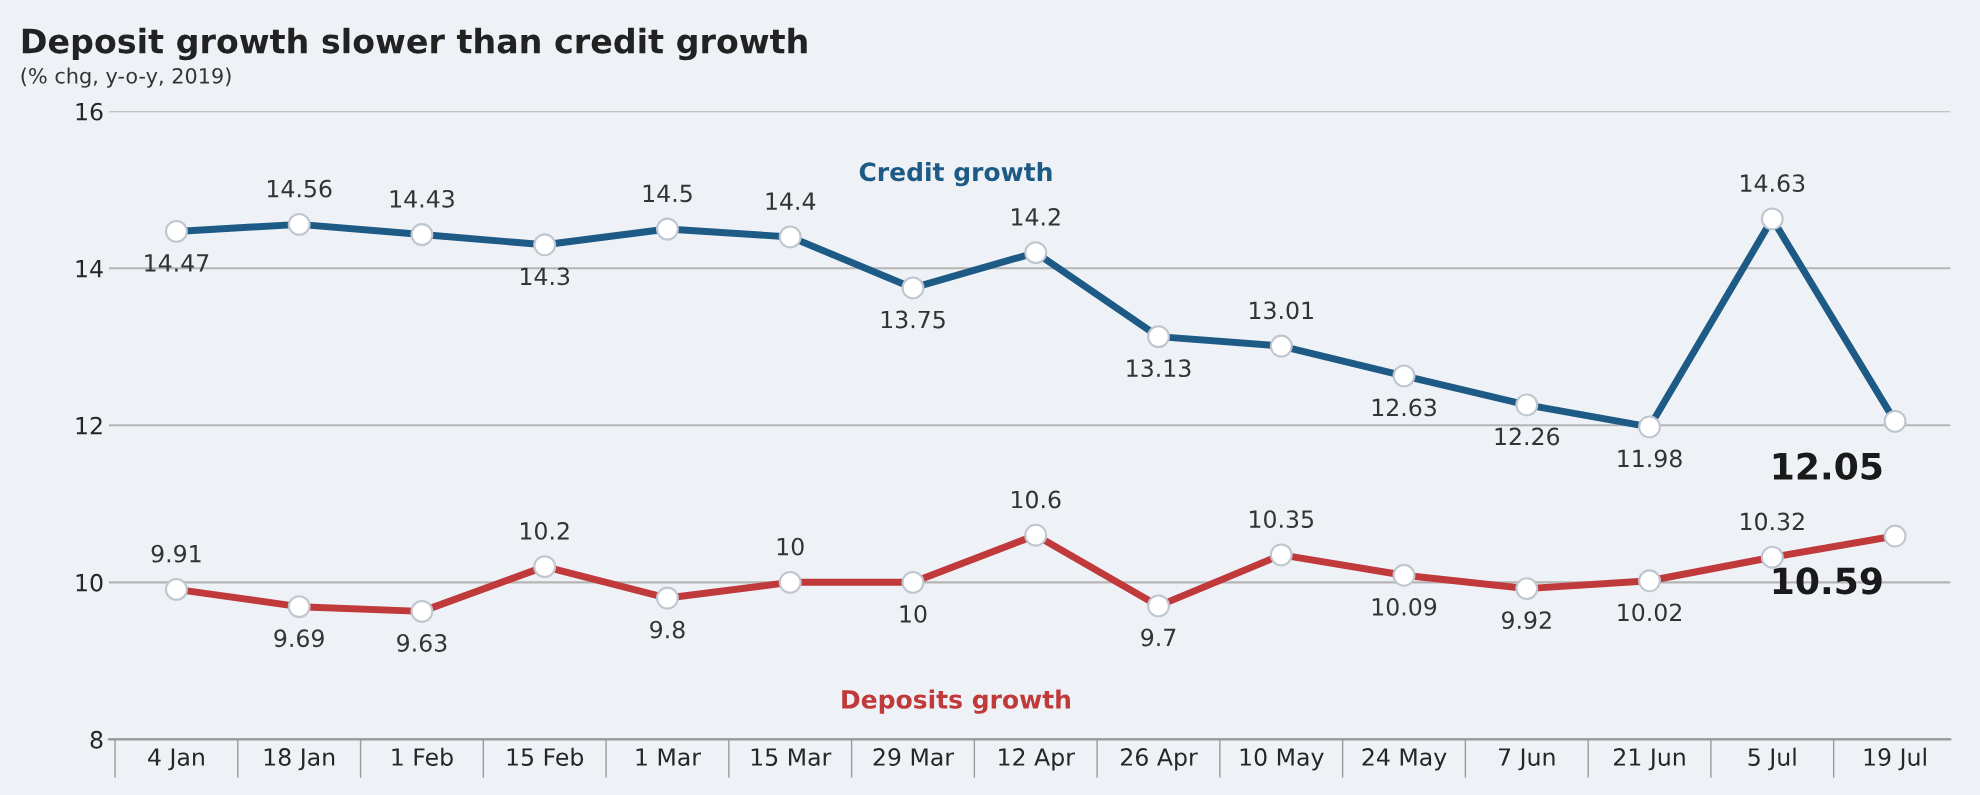 The width and height of the screenshot is (1980, 795). I want to click on data-label: 10.09, so click(1404, 606).